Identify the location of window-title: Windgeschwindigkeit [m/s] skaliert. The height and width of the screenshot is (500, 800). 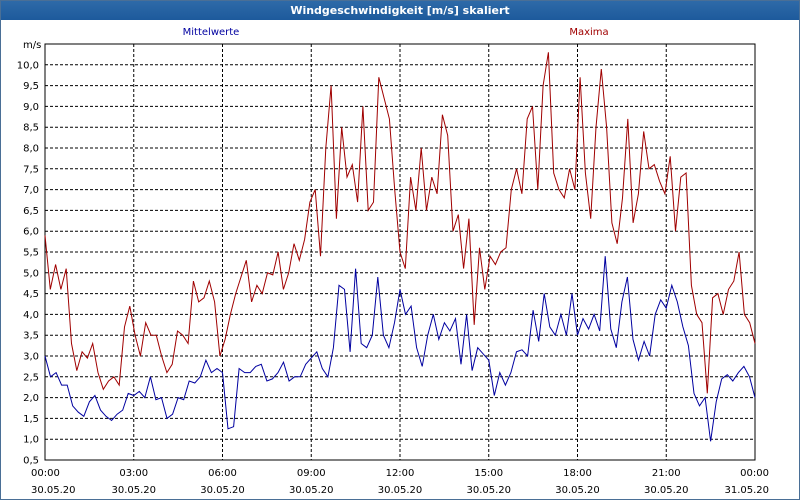
(400, 10).